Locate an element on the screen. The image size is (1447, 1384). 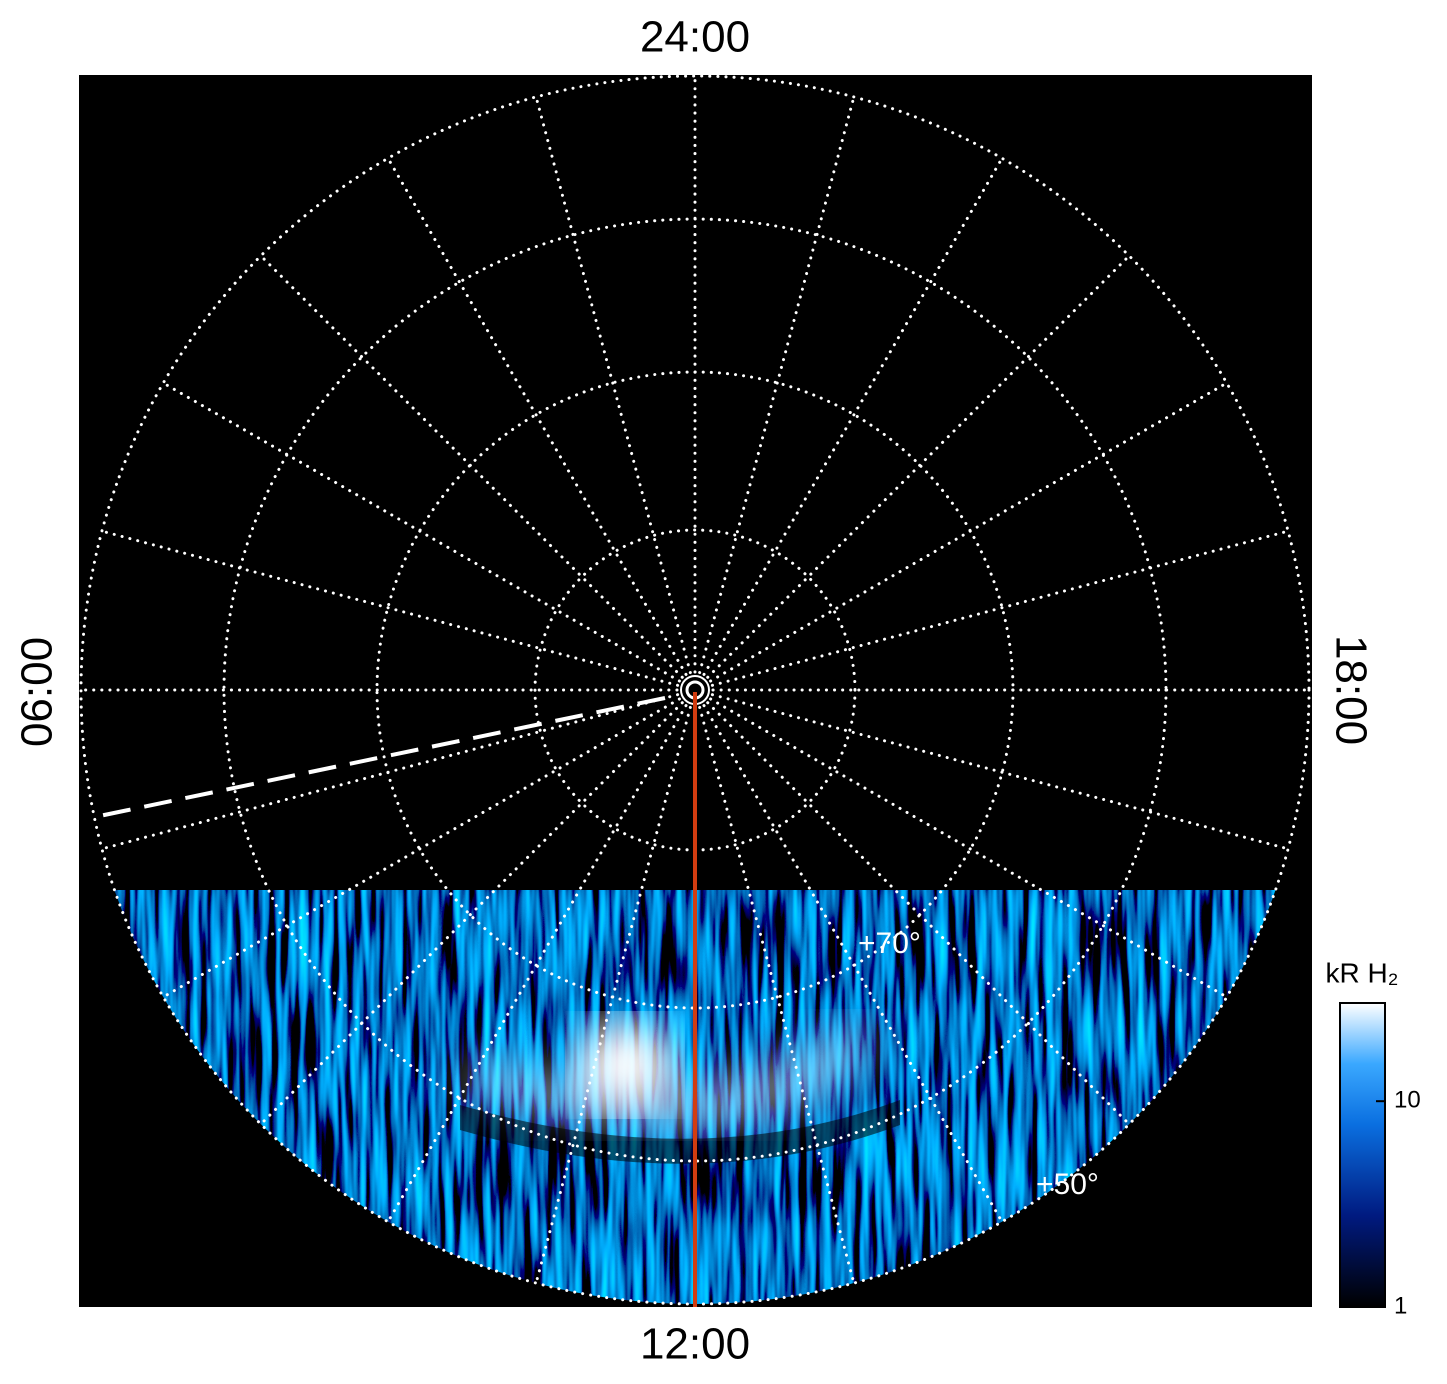
colorbar-tick-label: 1 is located at coordinates (1400, 1305).